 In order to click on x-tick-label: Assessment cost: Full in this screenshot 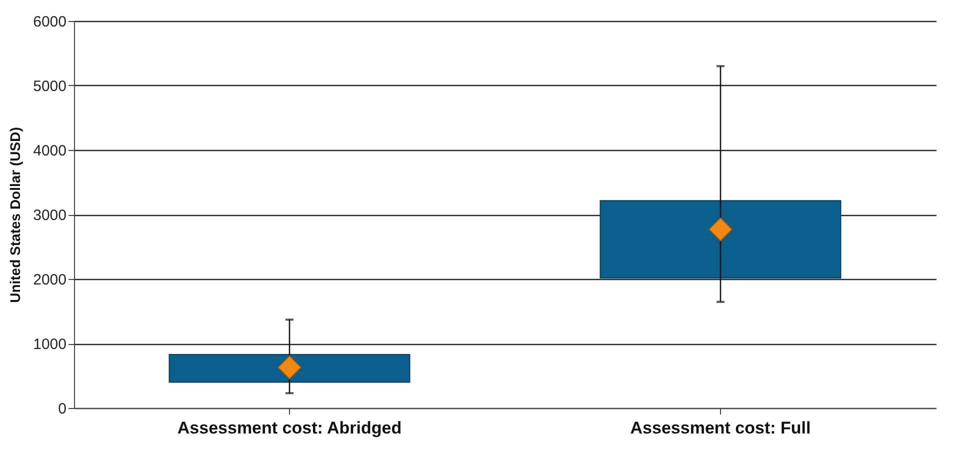, I will do `click(720, 428)`.